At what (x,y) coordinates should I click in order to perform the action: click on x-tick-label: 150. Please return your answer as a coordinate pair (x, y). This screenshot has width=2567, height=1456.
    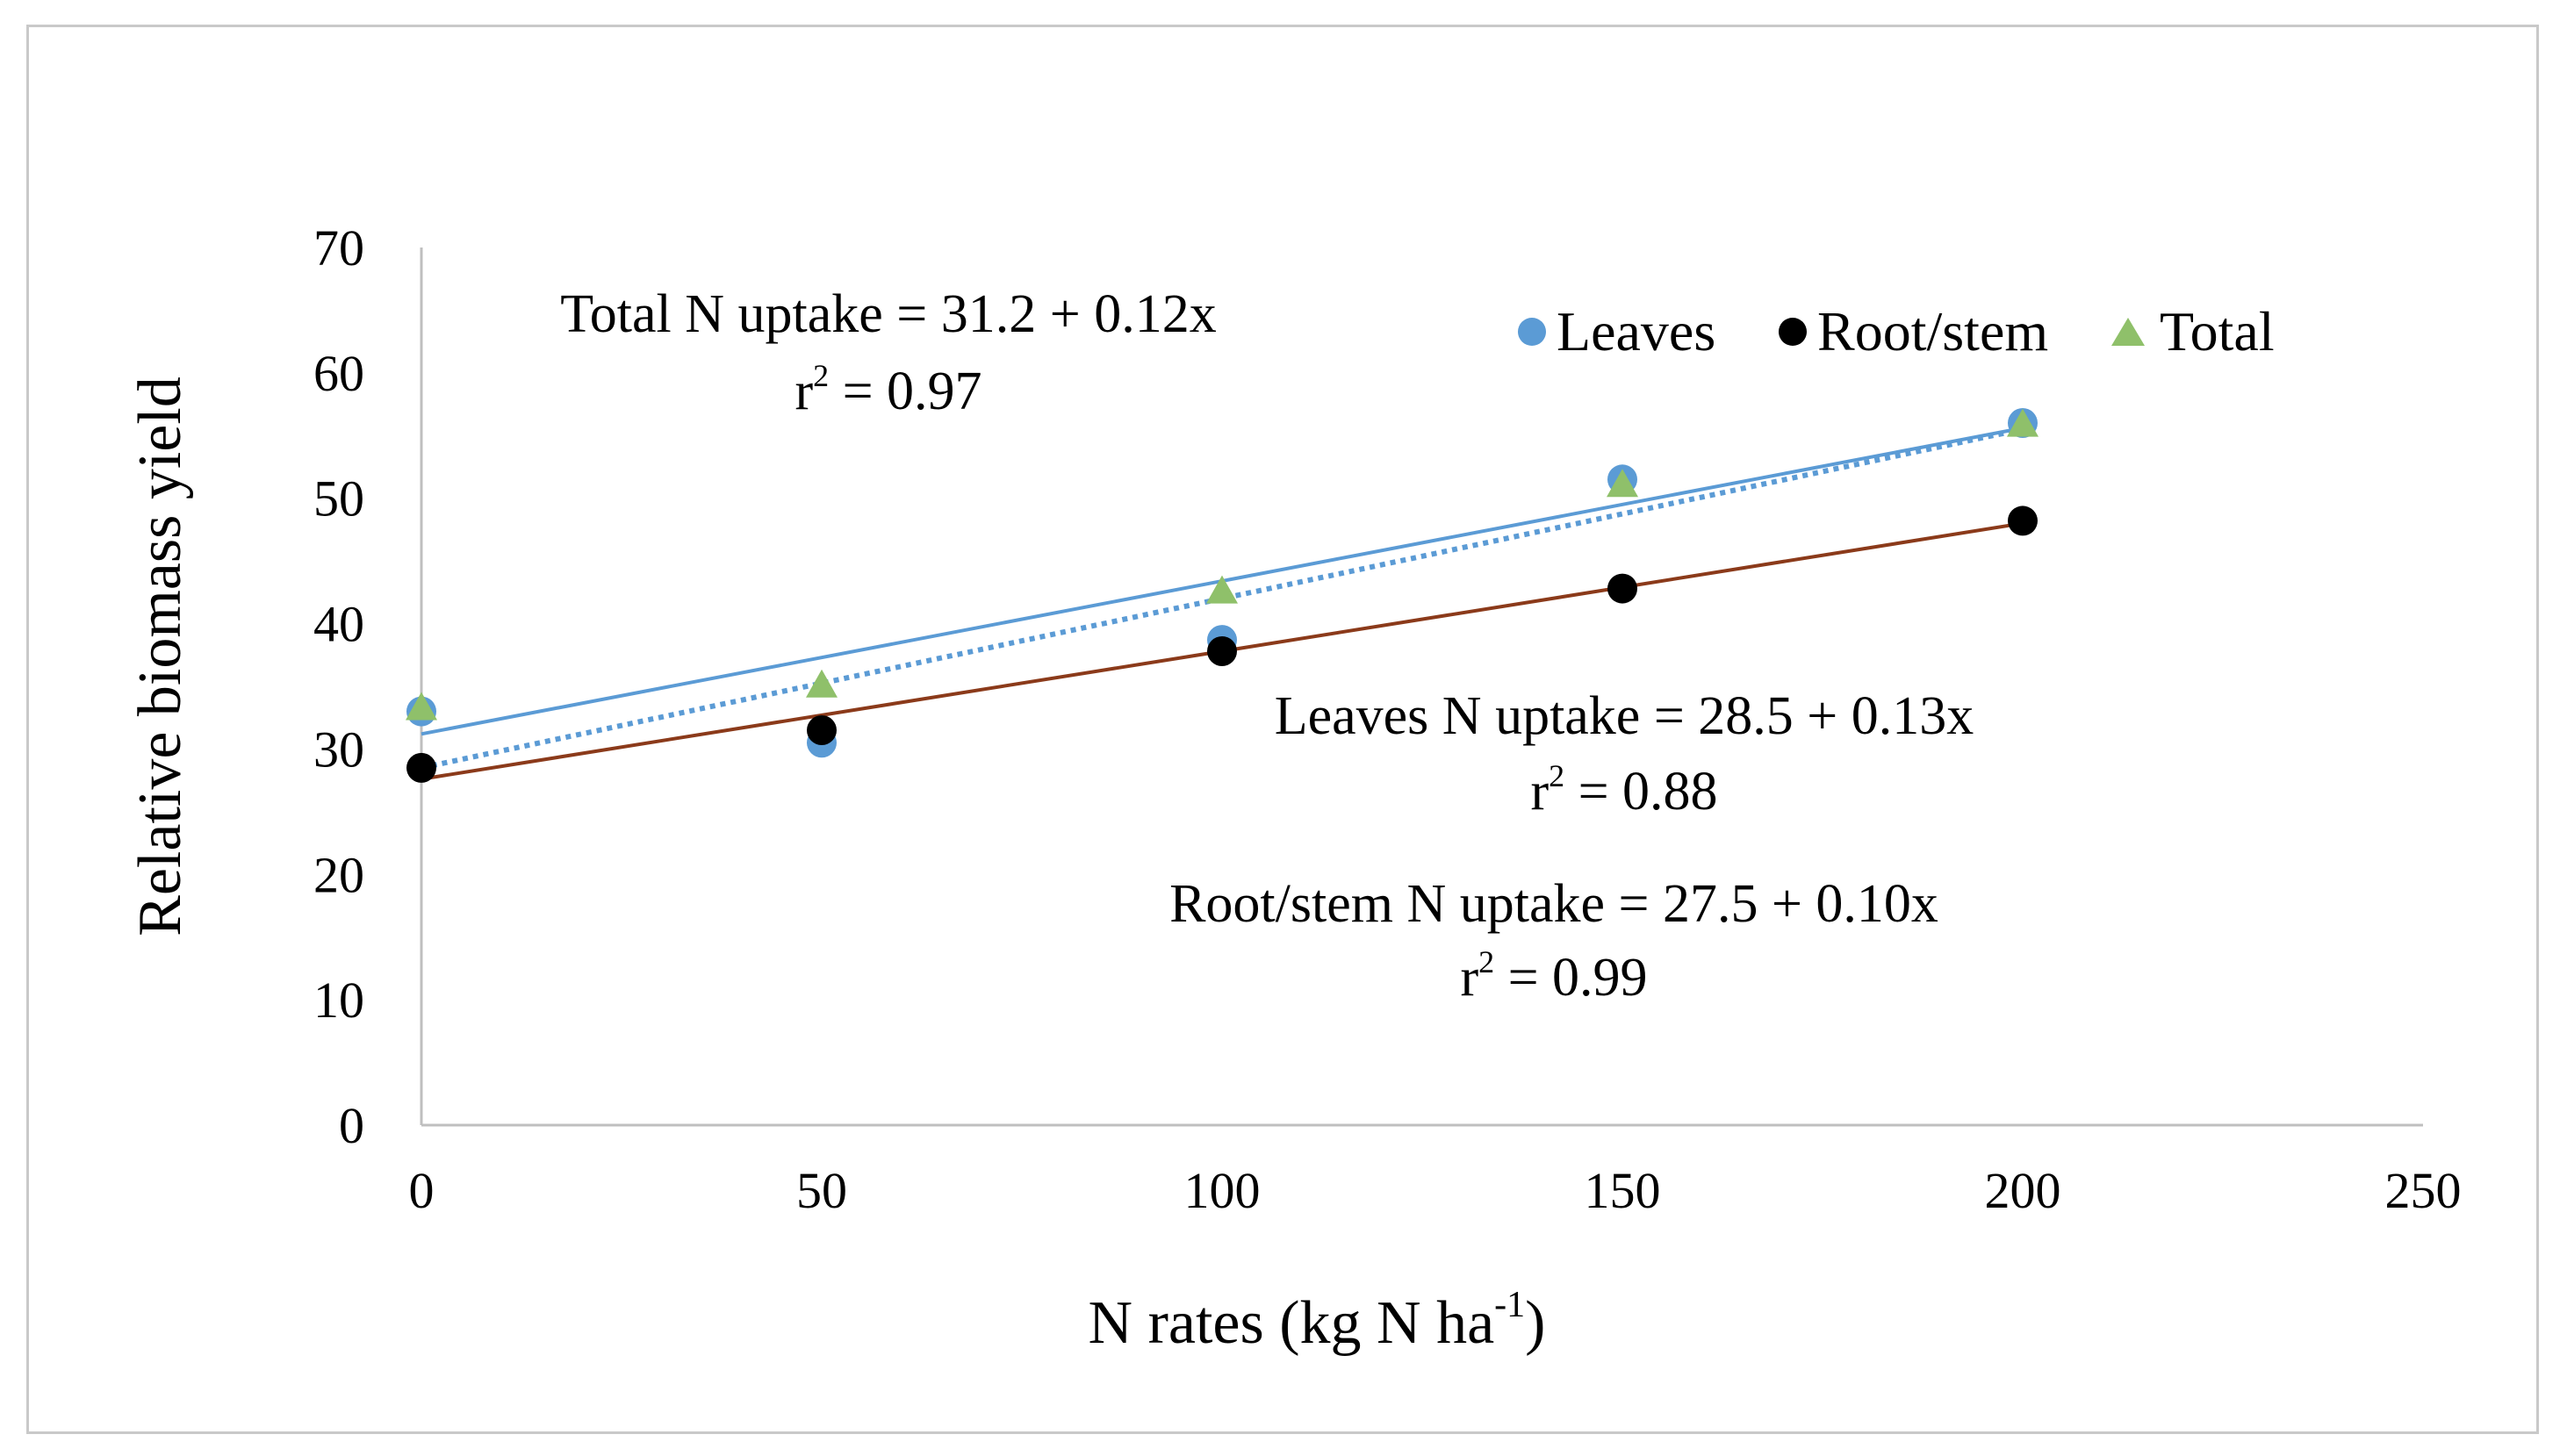
    Looking at the image, I should click on (1623, 1190).